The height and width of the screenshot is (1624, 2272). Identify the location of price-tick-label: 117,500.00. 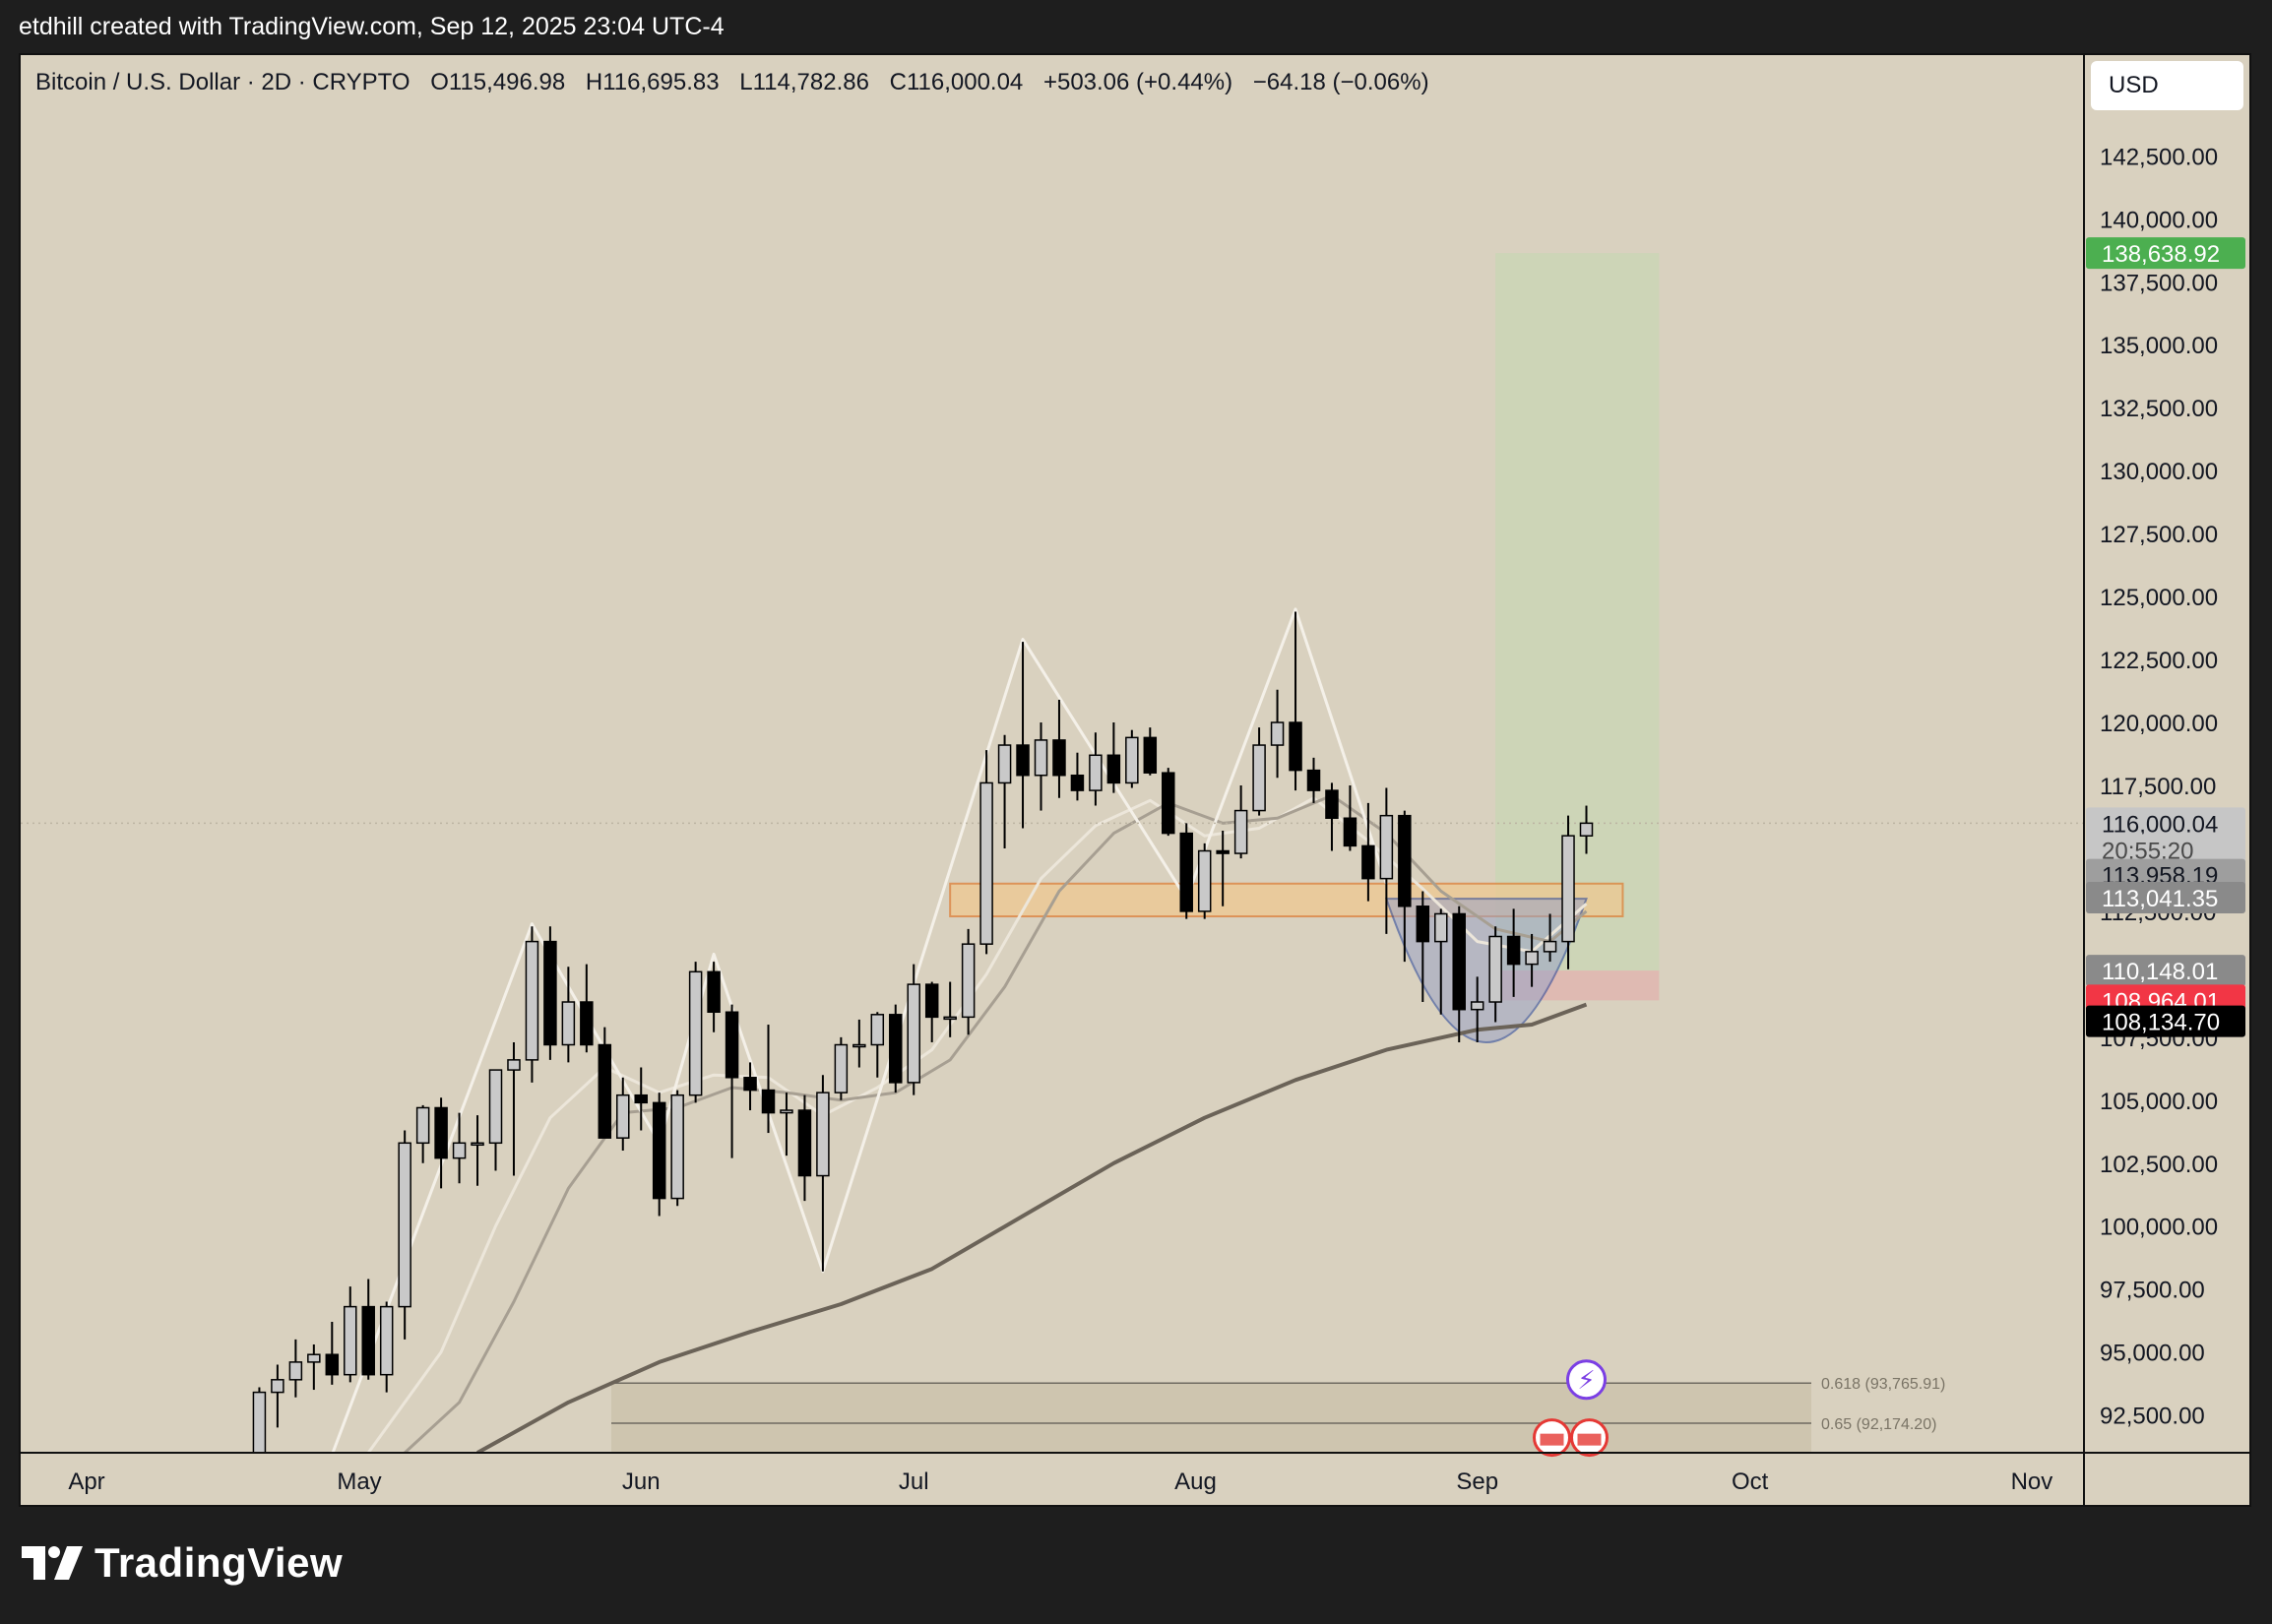
(2158, 787).